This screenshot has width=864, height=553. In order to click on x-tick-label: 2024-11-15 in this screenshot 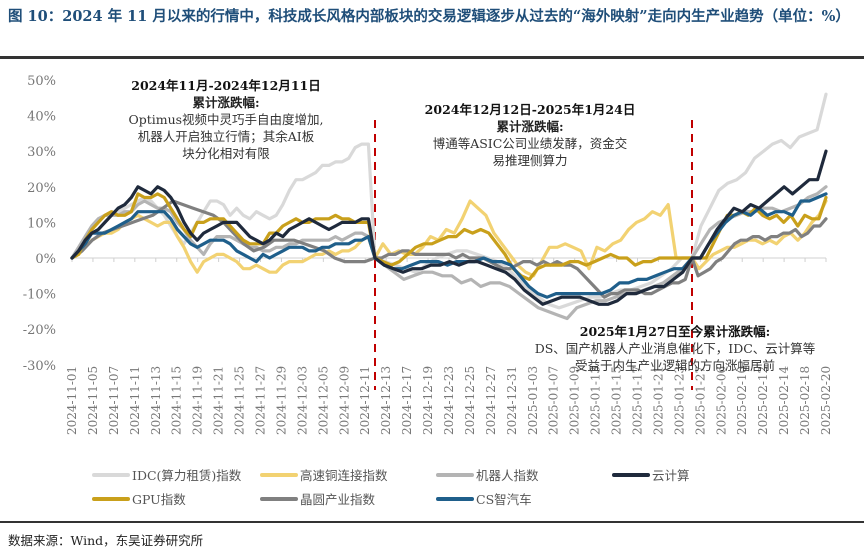, I will do `click(177, 400)`.